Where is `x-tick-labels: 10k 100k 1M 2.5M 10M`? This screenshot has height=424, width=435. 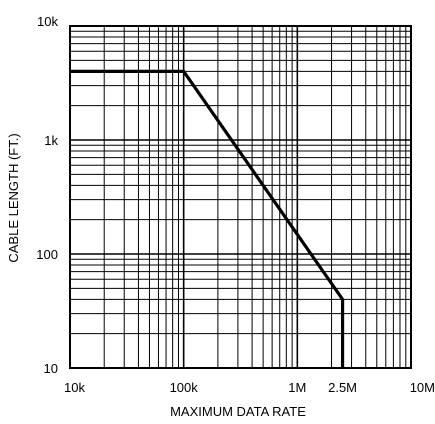 x-tick-labels: 10k 100k 1M 2.5M 10M is located at coordinates (249, 387).